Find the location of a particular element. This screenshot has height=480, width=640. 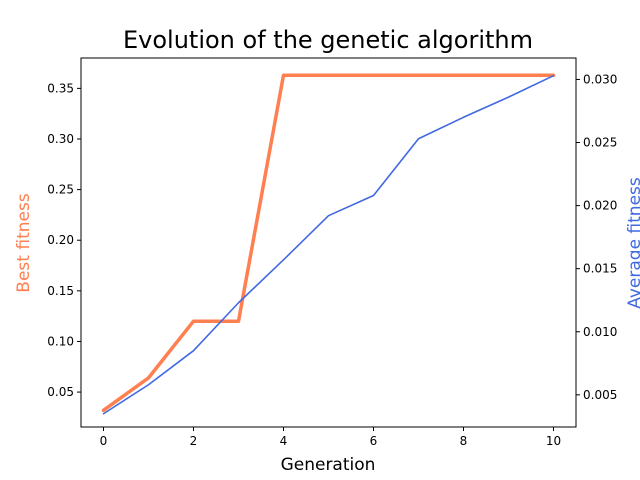

y-left-tick-label: 0.15 is located at coordinates (60, 291).